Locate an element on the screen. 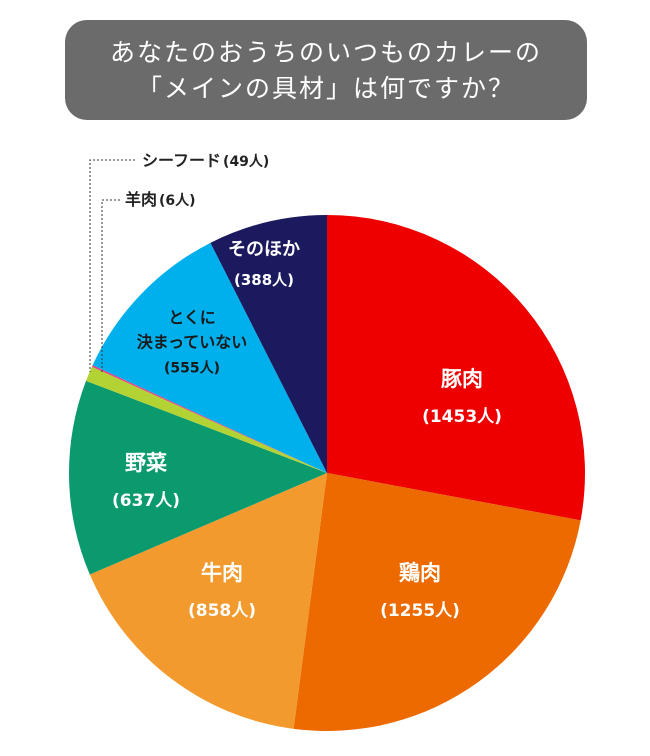  slice-category-8: そのほか is located at coordinates (264, 249).